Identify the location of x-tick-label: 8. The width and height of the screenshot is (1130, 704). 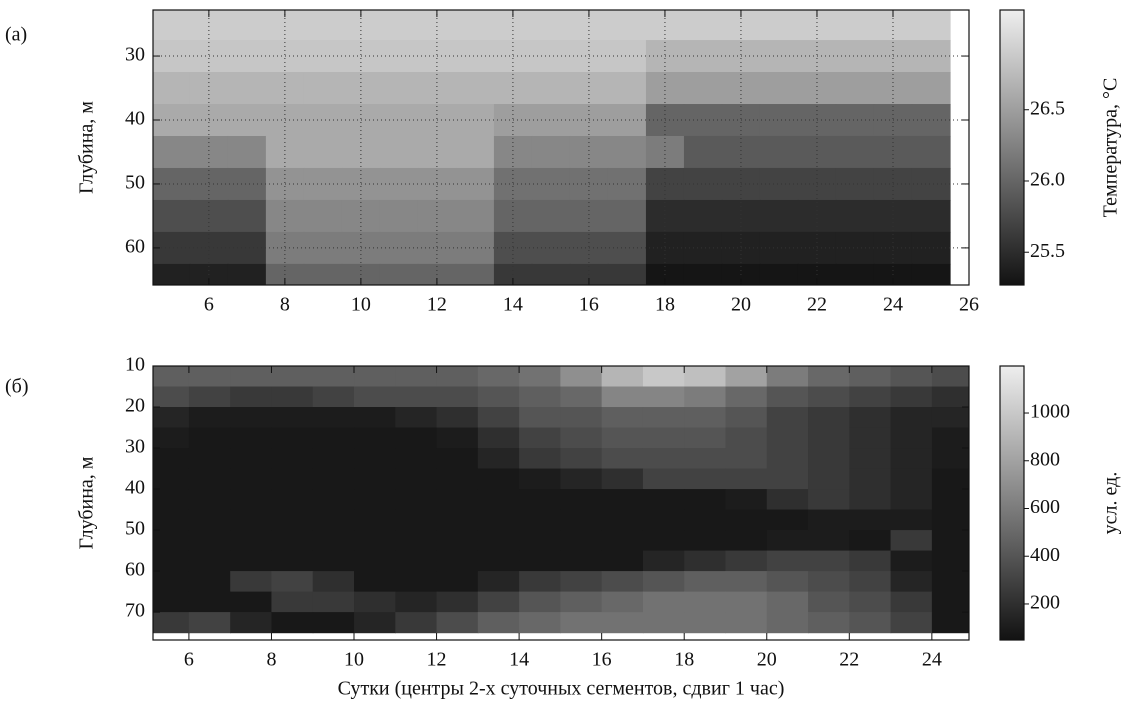
(271, 660).